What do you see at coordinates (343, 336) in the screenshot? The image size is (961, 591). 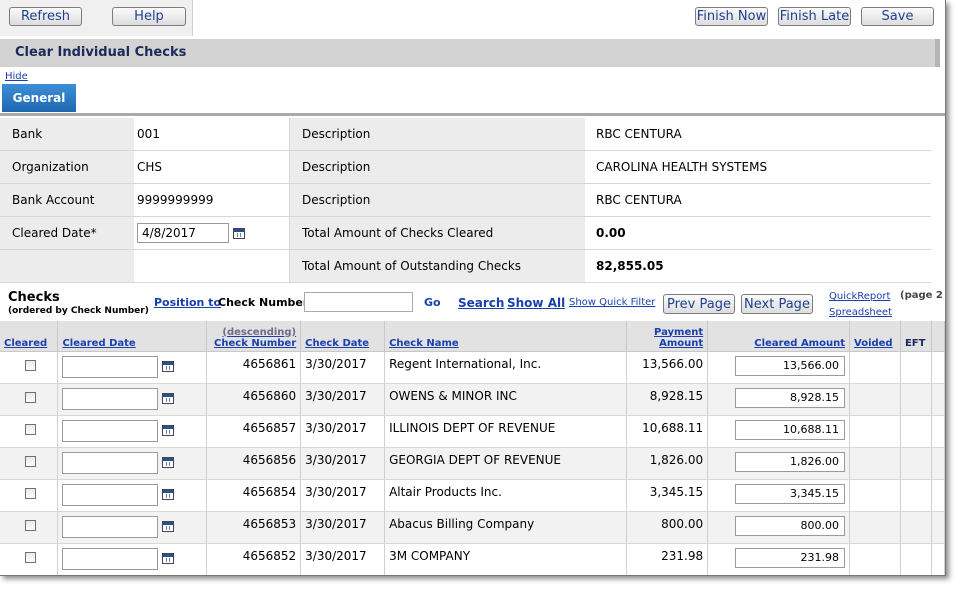 I see `col-check-date: Check Date` at bounding box center [343, 336].